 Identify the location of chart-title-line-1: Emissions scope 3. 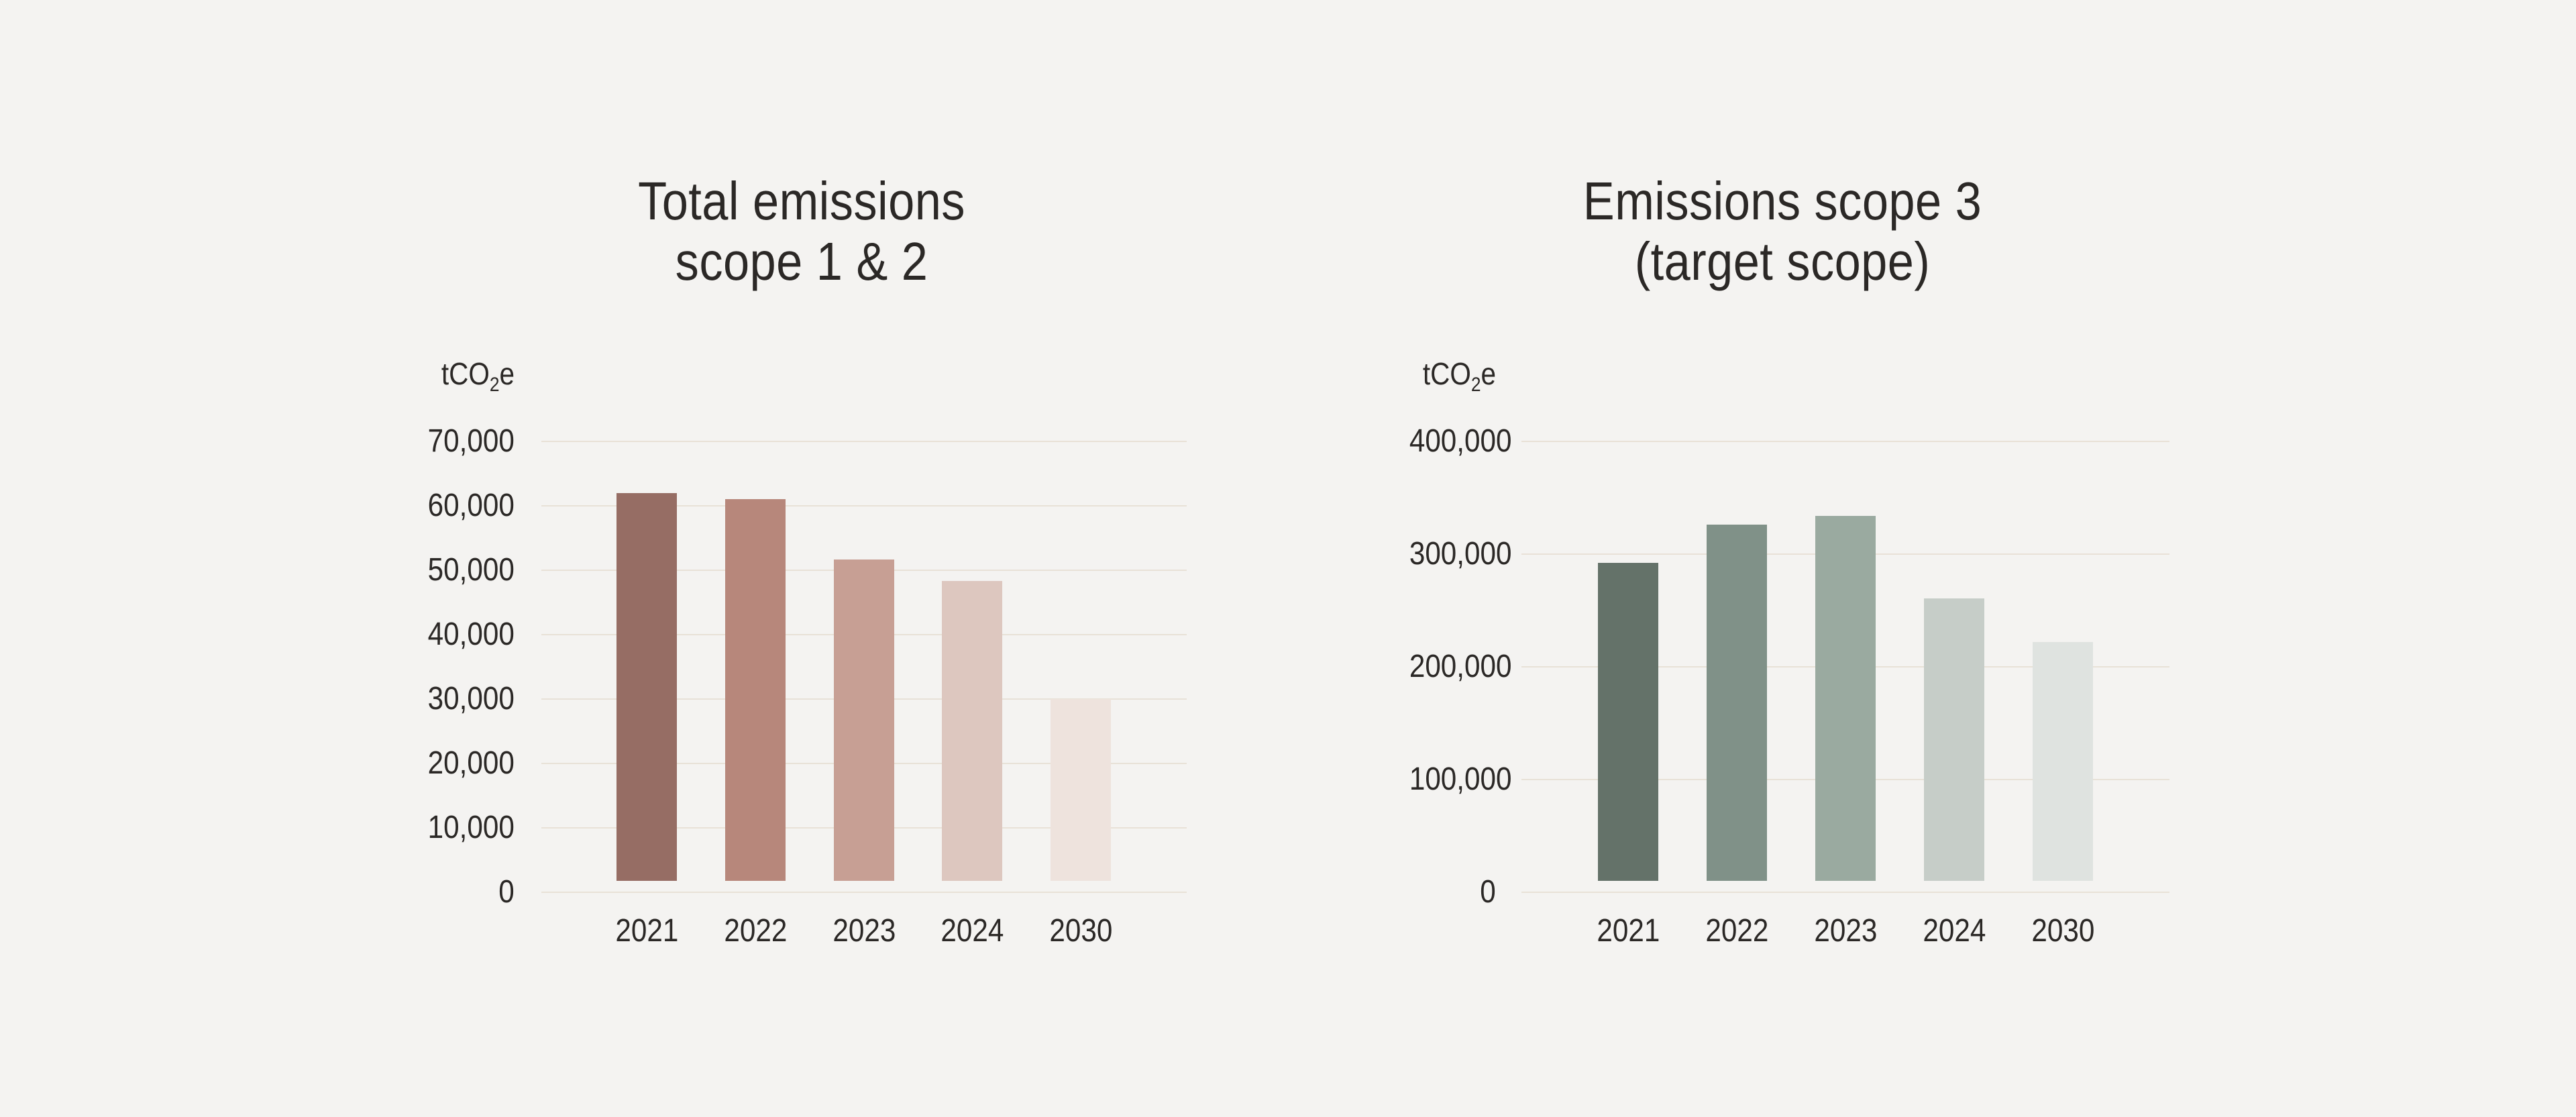
(1782, 201).